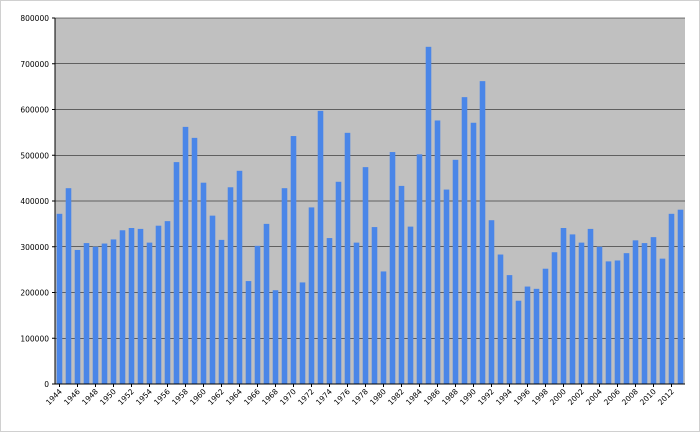  I want to click on bar-1958, so click(185, 255).